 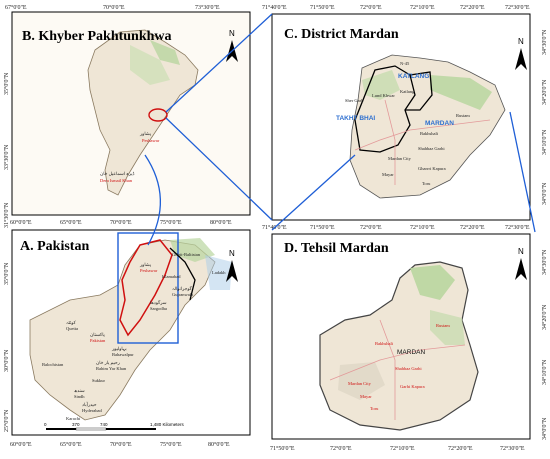 I want to click on kp-top-tick-1: 70°0'0"E, so click(x=114, y=7).